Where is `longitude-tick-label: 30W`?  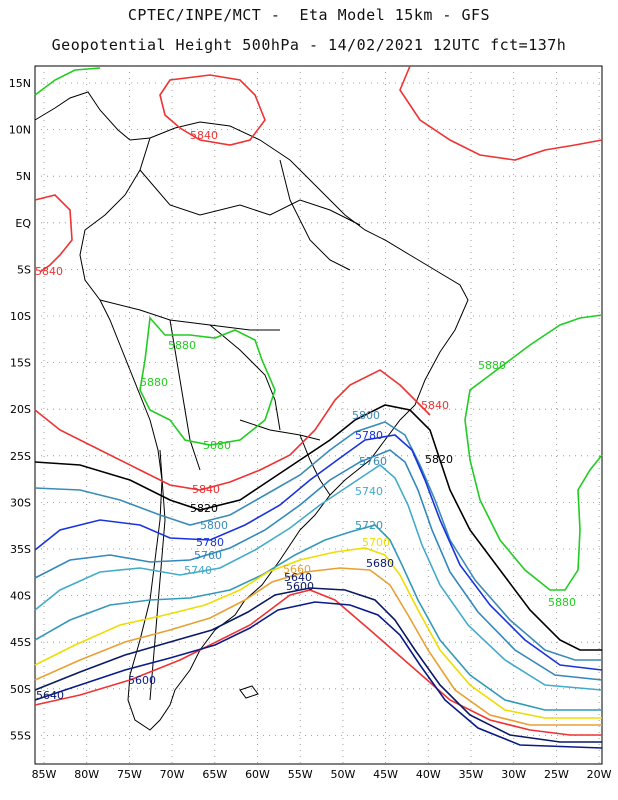 longitude-tick-label: 30W is located at coordinates (513, 774).